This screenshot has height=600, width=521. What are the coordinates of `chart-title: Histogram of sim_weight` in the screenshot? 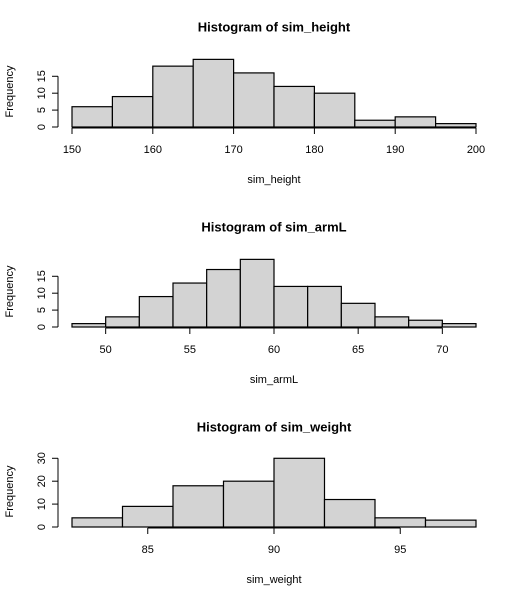 It's located at (274, 426).